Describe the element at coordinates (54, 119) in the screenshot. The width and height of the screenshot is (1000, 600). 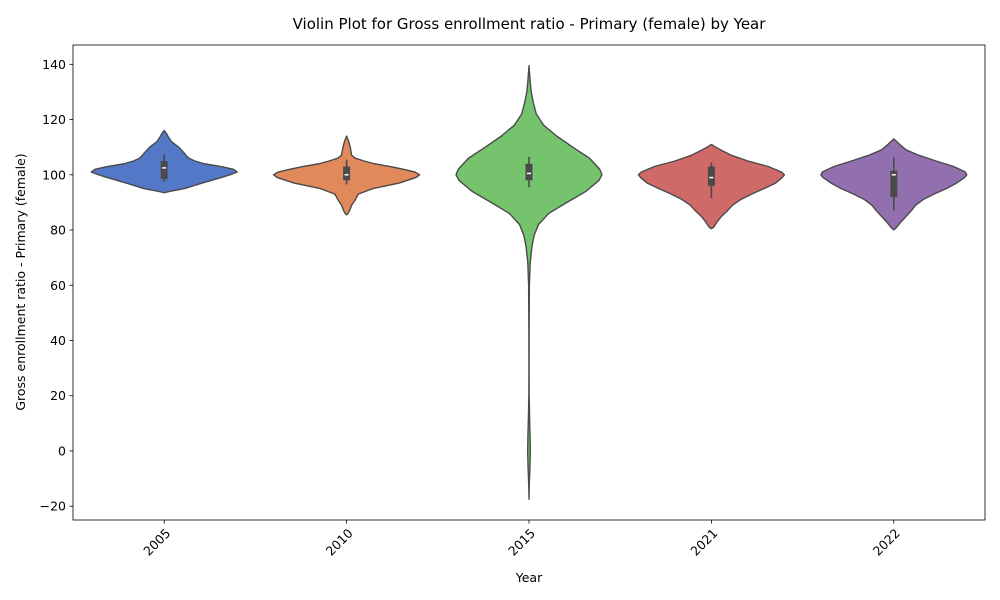
I see `y-tick-label: 120` at that location.